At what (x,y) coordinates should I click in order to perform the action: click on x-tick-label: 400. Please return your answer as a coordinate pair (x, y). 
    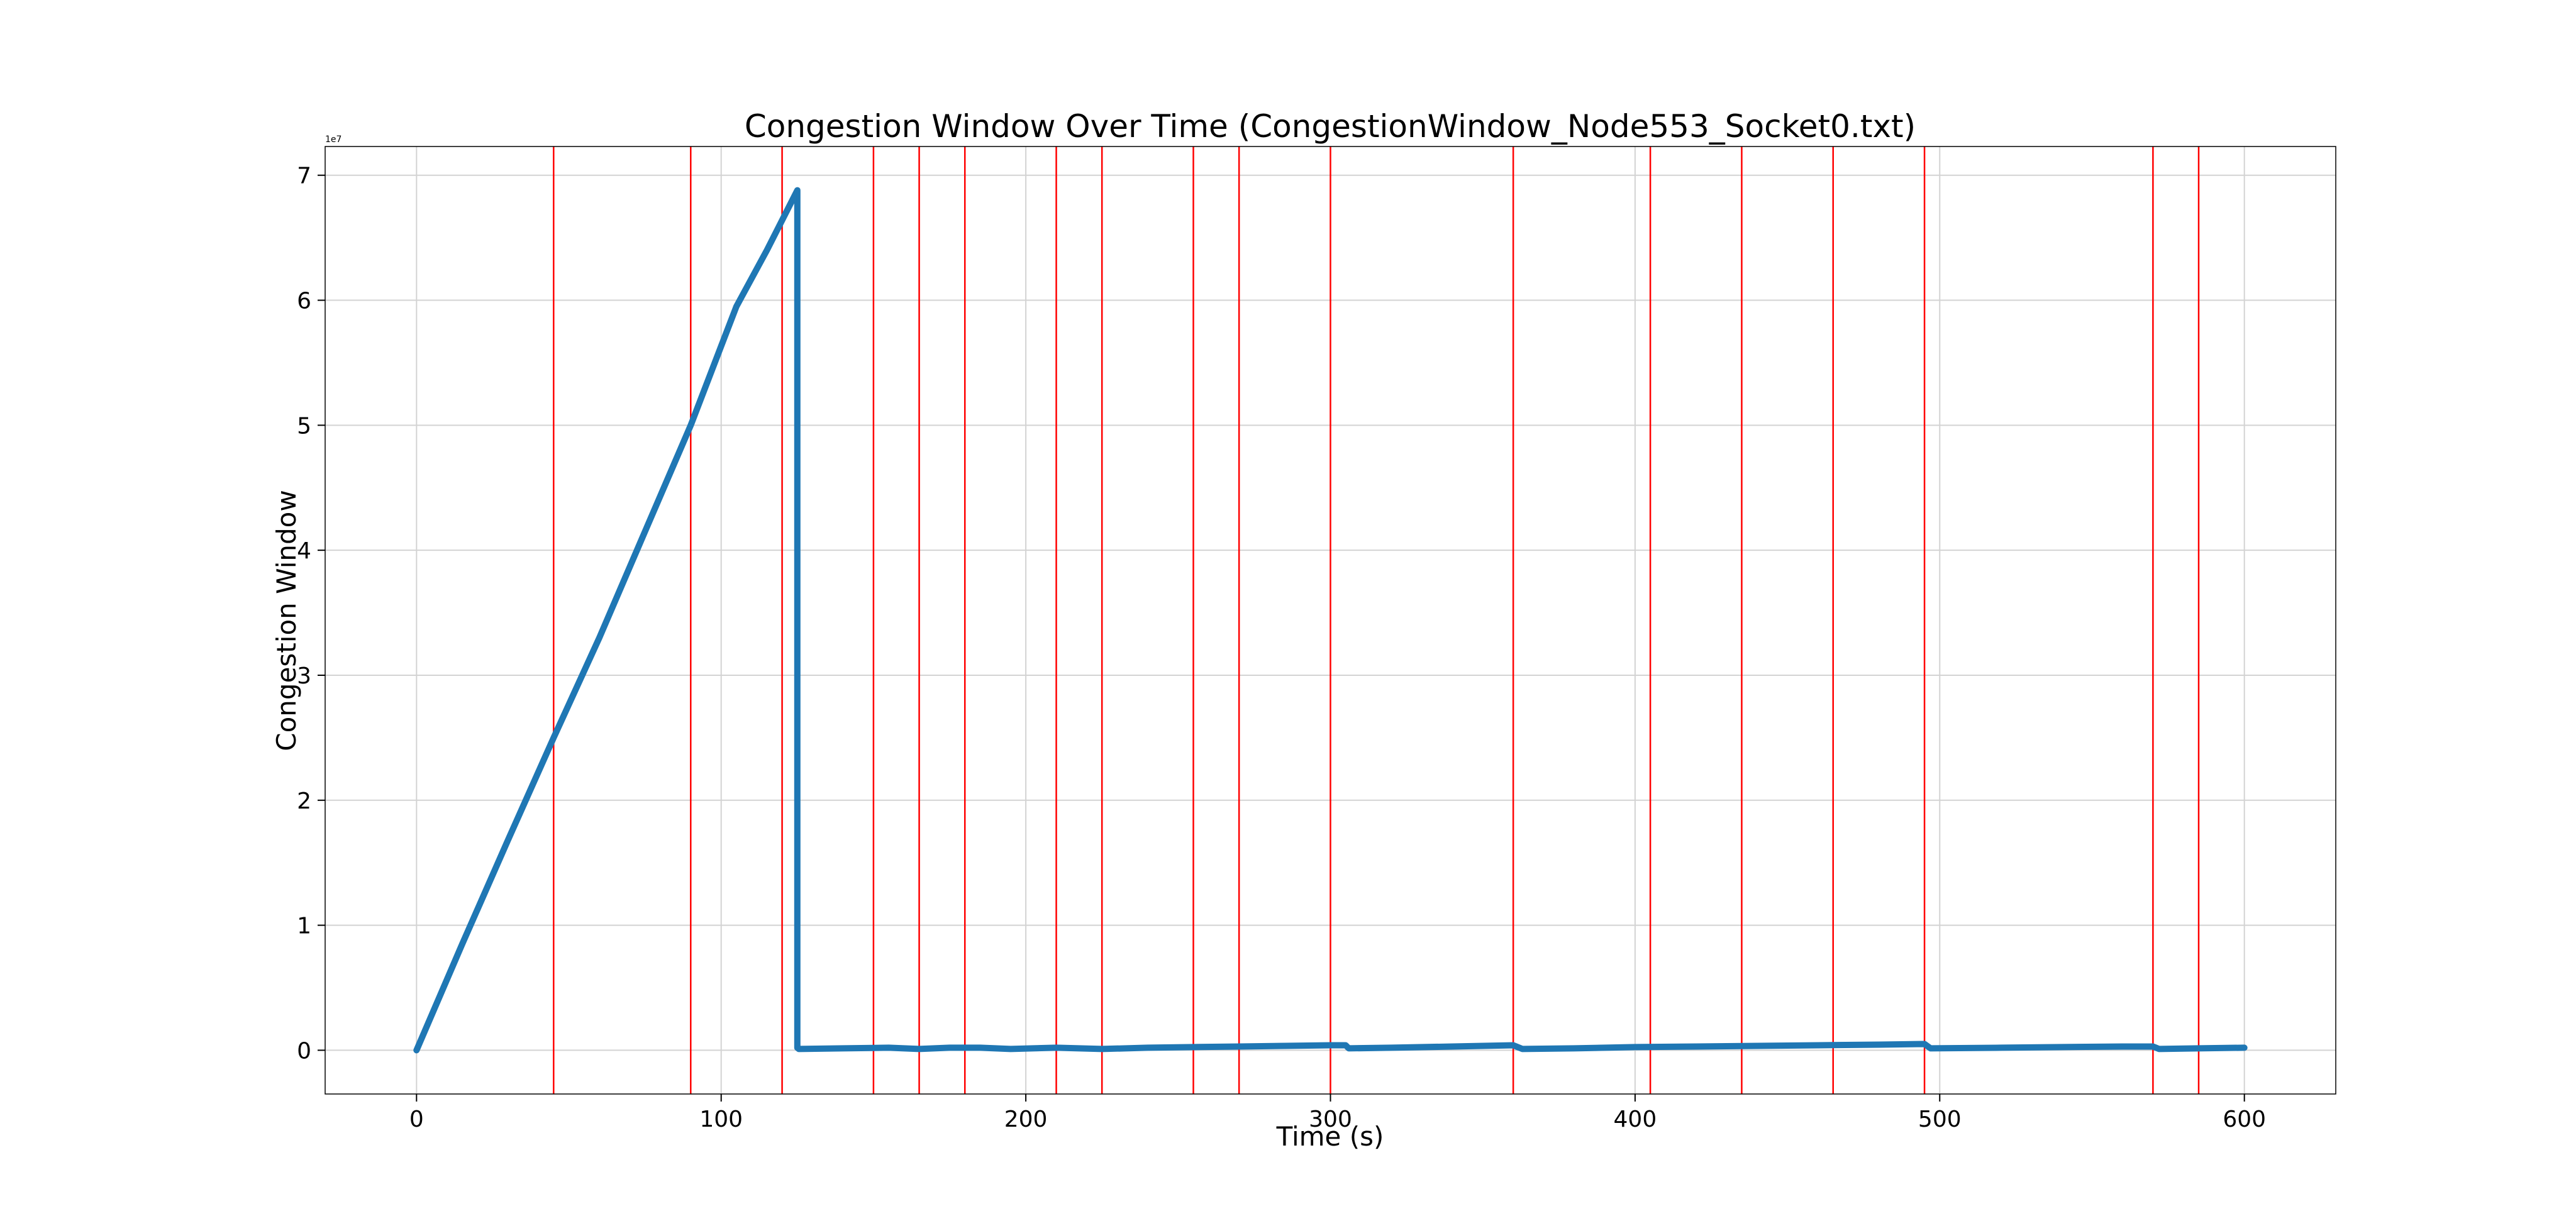
    Looking at the image, I should click on (1635, 1119).